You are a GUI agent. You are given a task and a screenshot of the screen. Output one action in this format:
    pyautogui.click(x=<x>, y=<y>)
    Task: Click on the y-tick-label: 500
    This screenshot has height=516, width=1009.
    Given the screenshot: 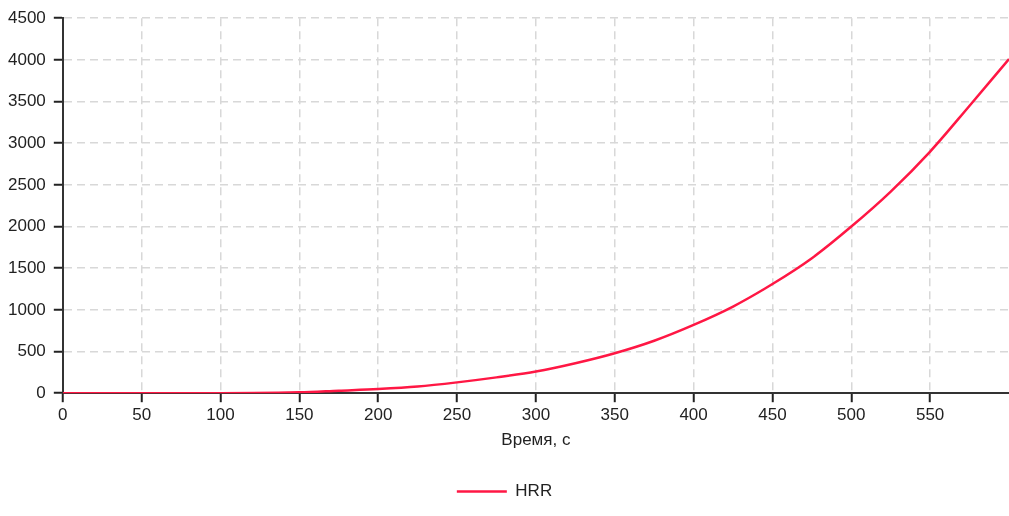 What is the action you would take?
    pyautogui.click(x=31, y=351)
    